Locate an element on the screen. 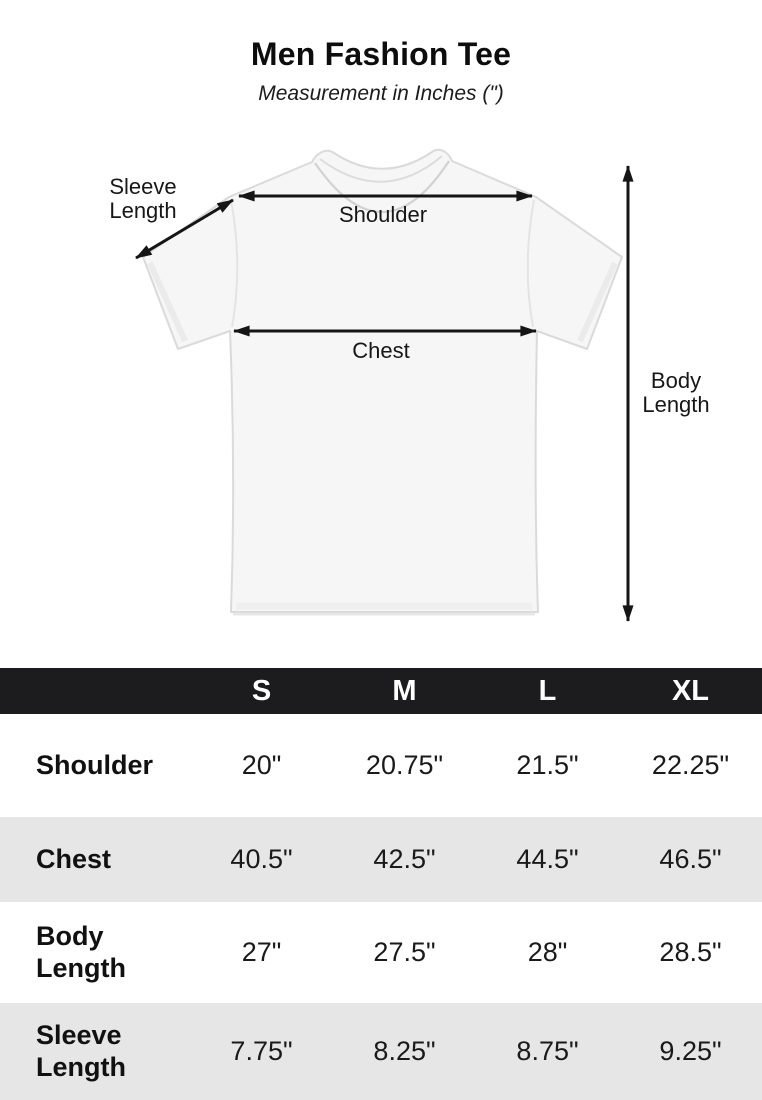  shoulder-value-xl: 22.25" is located at coordinates (690, 765).